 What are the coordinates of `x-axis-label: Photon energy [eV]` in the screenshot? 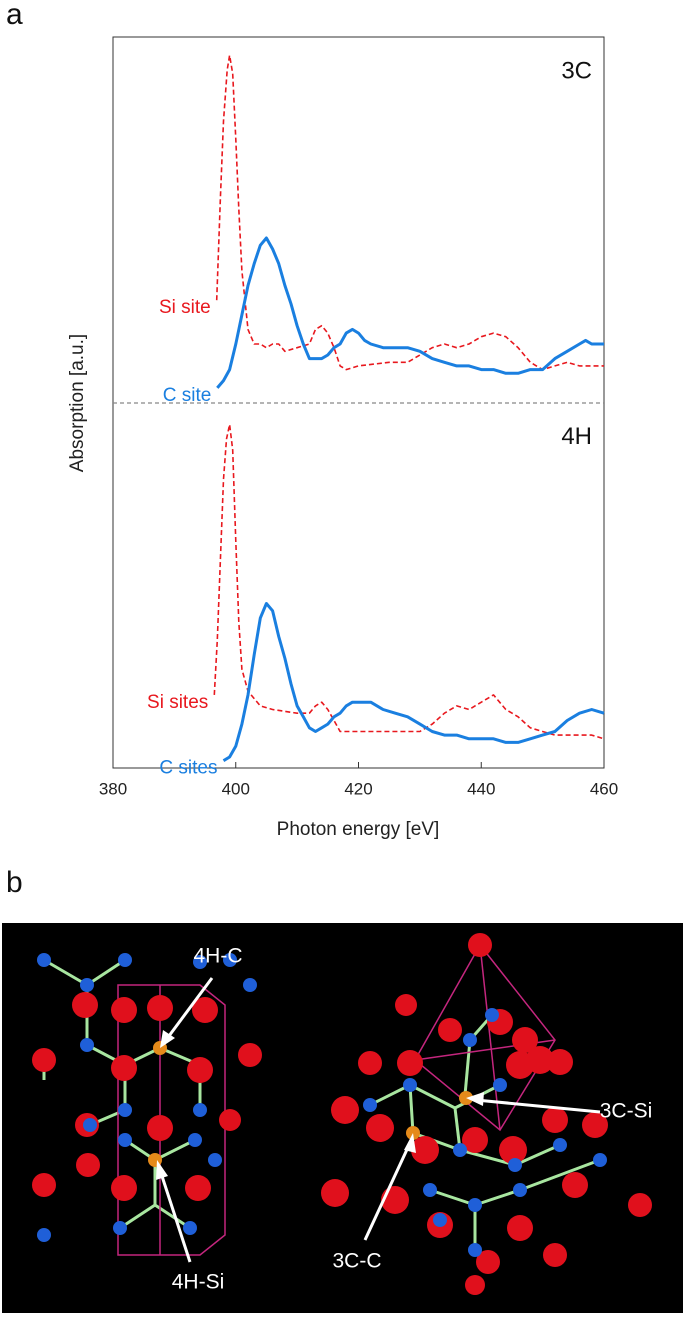 It's located at (358, 829).